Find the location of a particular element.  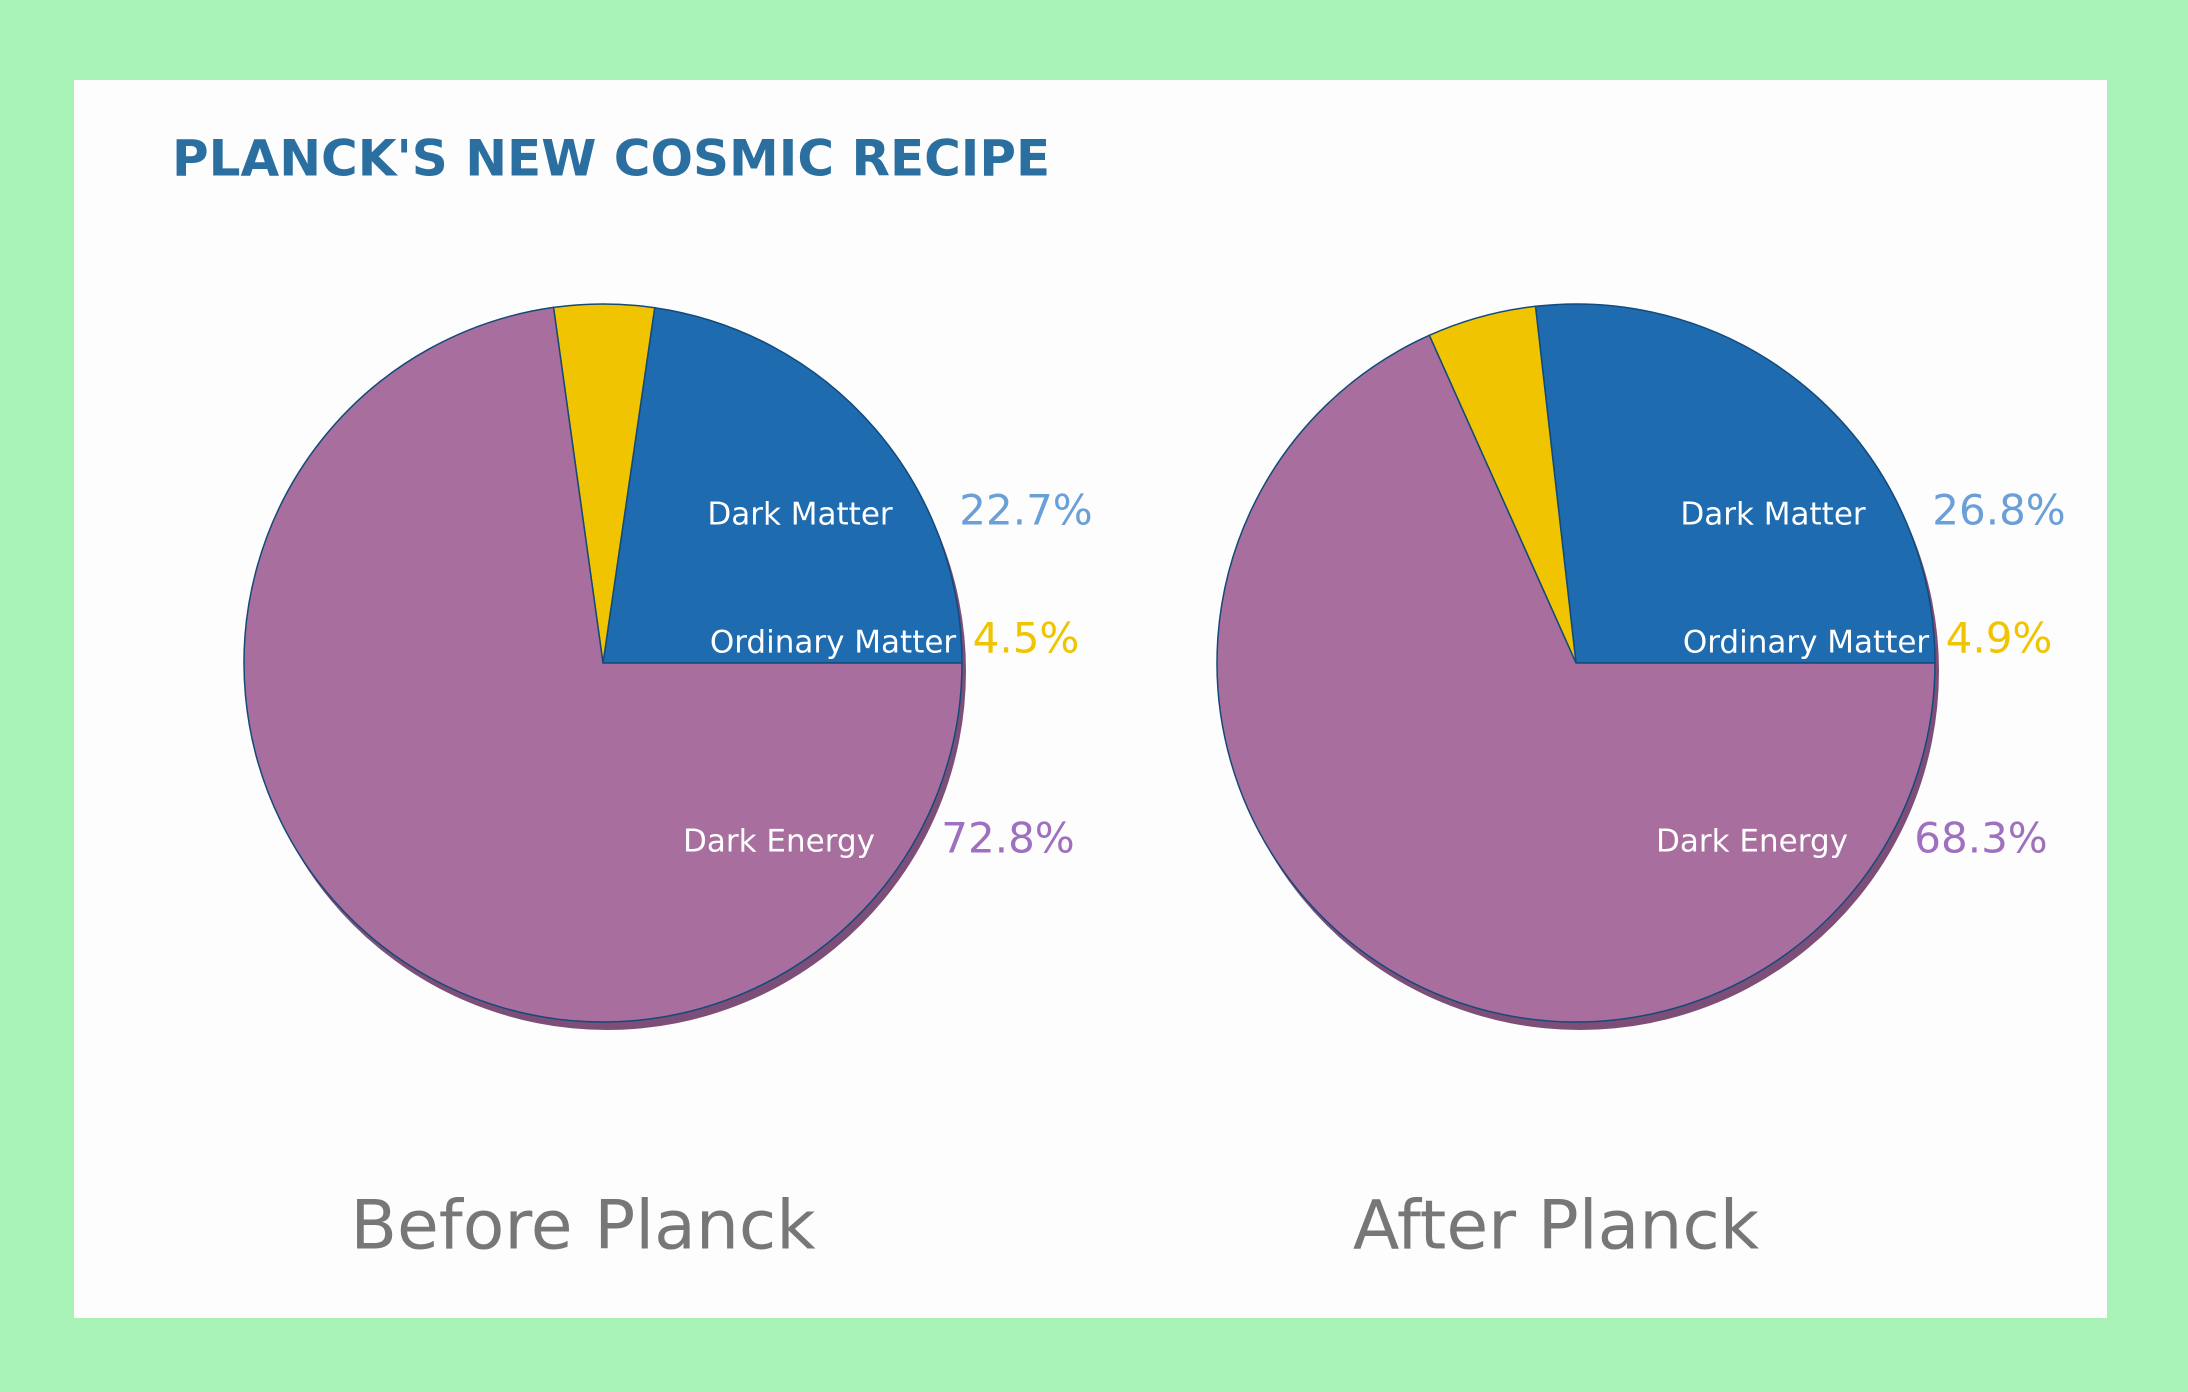

pie-title: After Planck is located at coordinates (1556, 1226).